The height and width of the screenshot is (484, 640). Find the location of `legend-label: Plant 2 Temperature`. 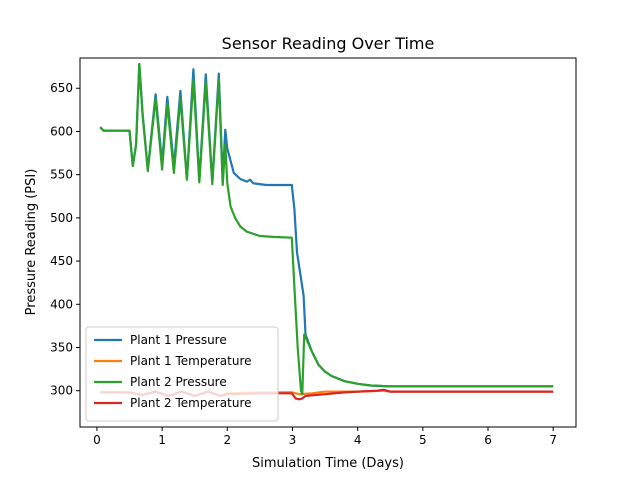

legend-label: Plant 2 Temperature is located at coordinates (191, 403).